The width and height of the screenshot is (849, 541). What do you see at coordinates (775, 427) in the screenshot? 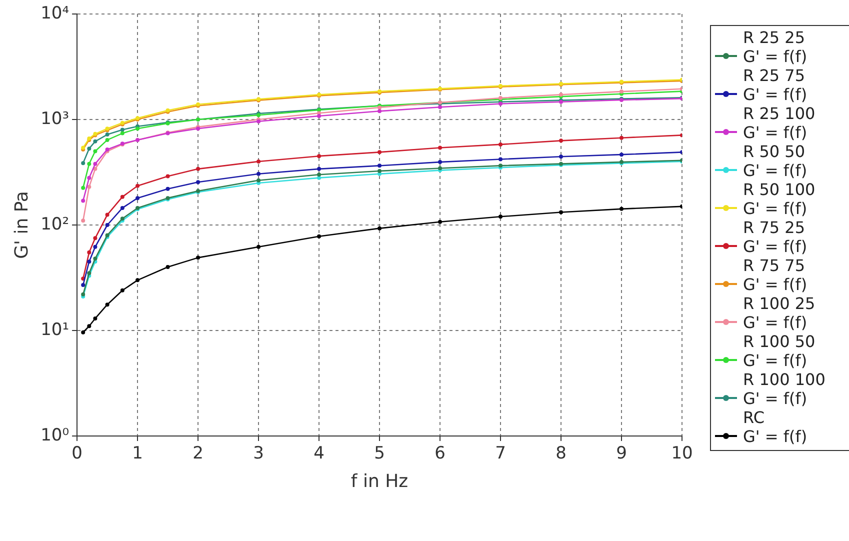
I see `legend-label: RC G' = f(f)` at bounding box center [775, 427].